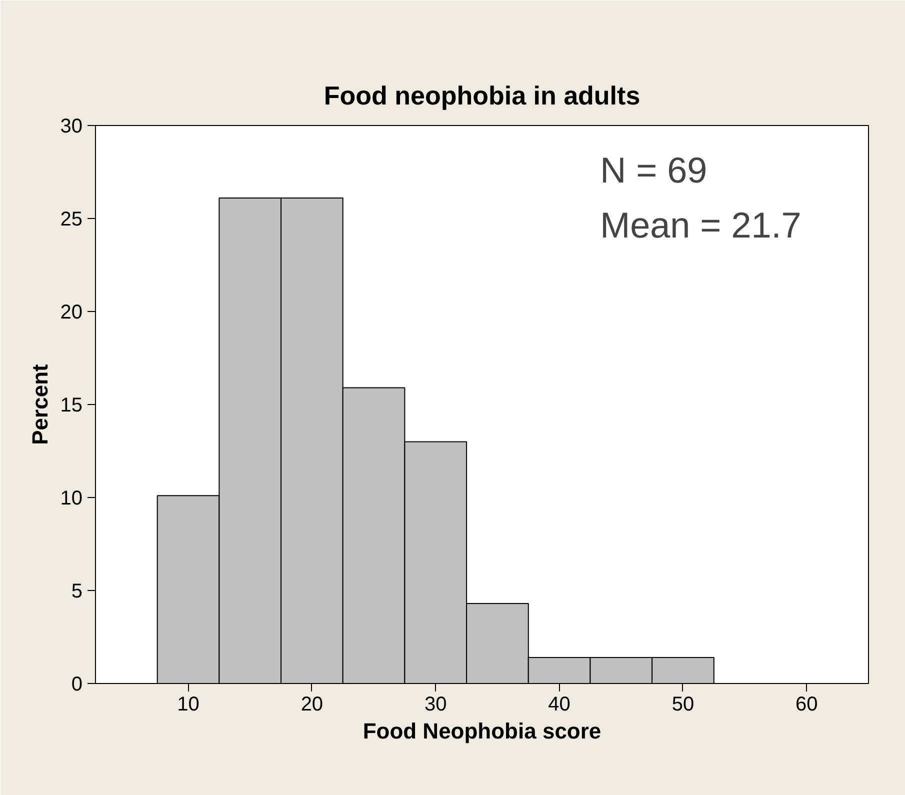 This screenshot has height=795, width=905. Describe the element at coordinates (312, 705) in the screenshot. I see `x-tick-label: 20` at that location.